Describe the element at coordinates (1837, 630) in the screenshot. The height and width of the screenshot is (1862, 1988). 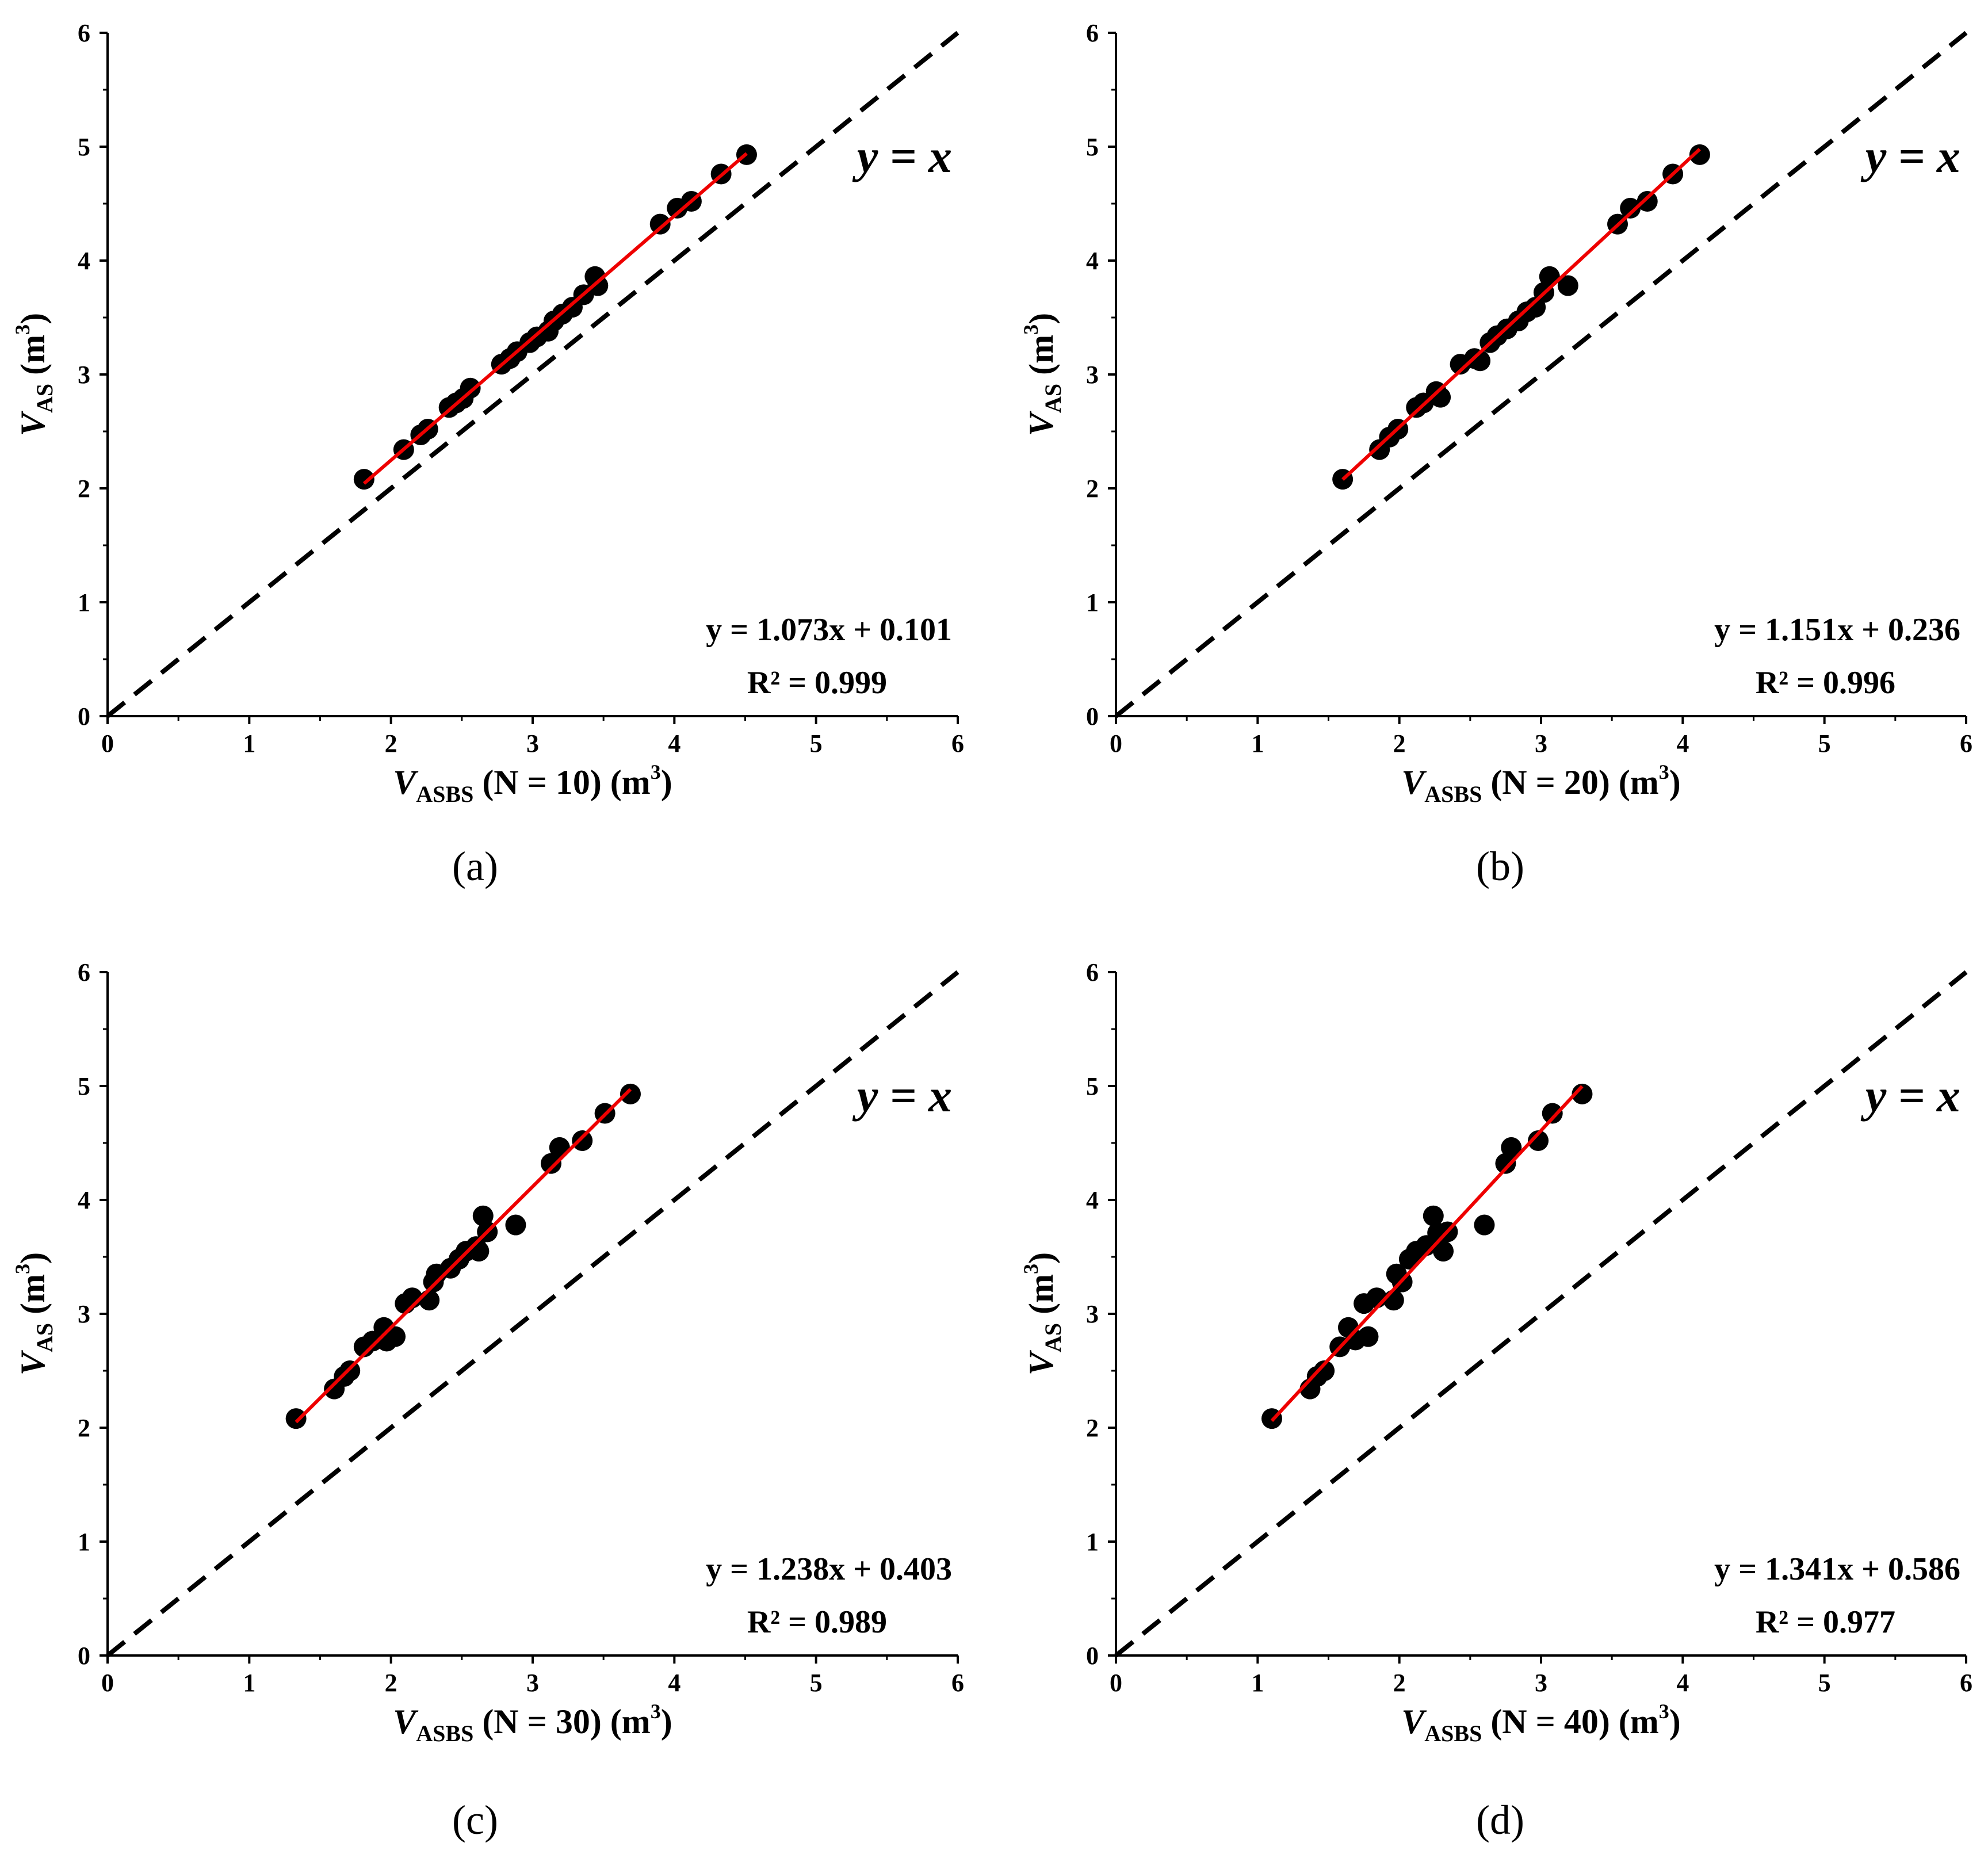
I see `fit-equation: y = 1.151x + 0.236` at that location.